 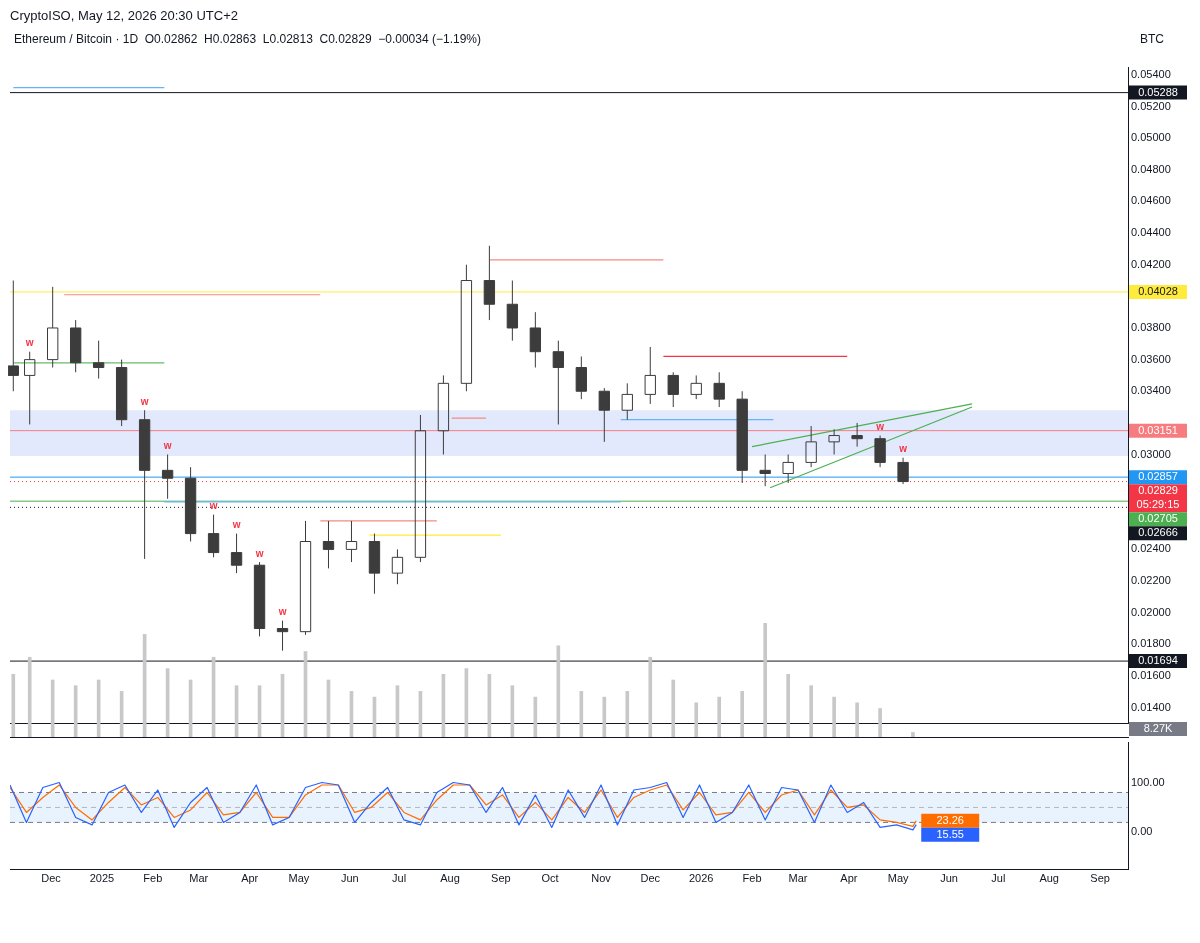 I want to click on y-tick-label: 0.01600, so click(x=1151, y=674).